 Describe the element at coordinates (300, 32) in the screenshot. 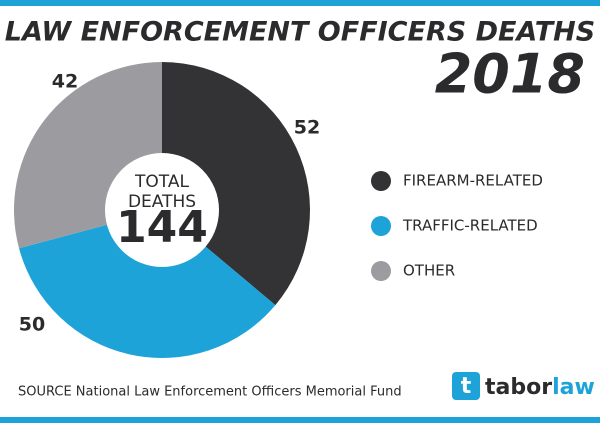

I see `chart-title: LAW ENFORCEMENT OFFICERS DEATHS` at that location.